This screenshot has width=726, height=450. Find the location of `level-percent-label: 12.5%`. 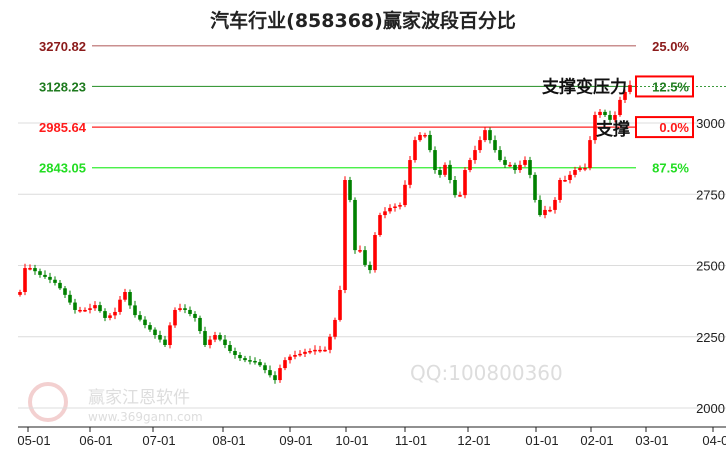

level-percent-label: 12.5% is located at coordinates (670, 86).